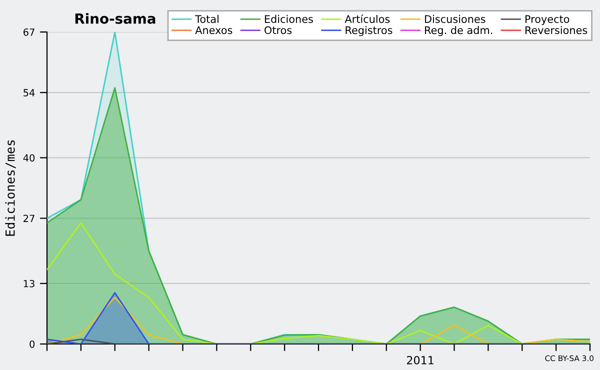 This screenshot has width=600, height=370. Describe the element at coordinates (115, 18) in the screenshot. I see `chart-title: Rino-sama` at that location.